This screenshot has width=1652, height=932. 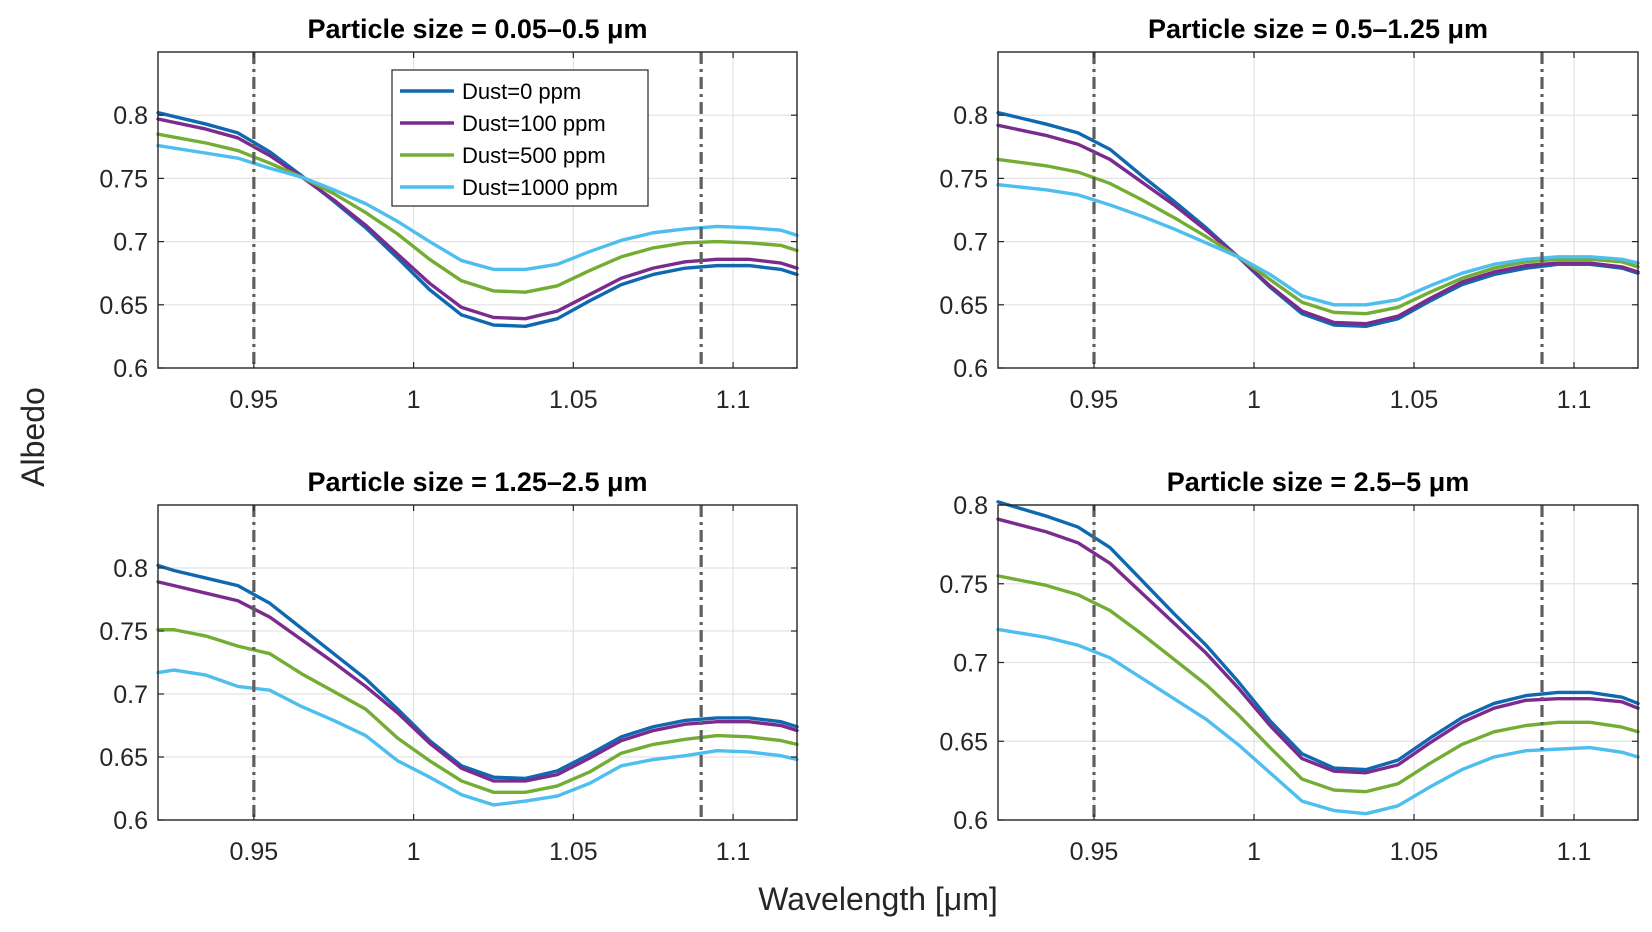 I want to click on legend-entry: Dust=0 ppm, so click(x=521, y=91).